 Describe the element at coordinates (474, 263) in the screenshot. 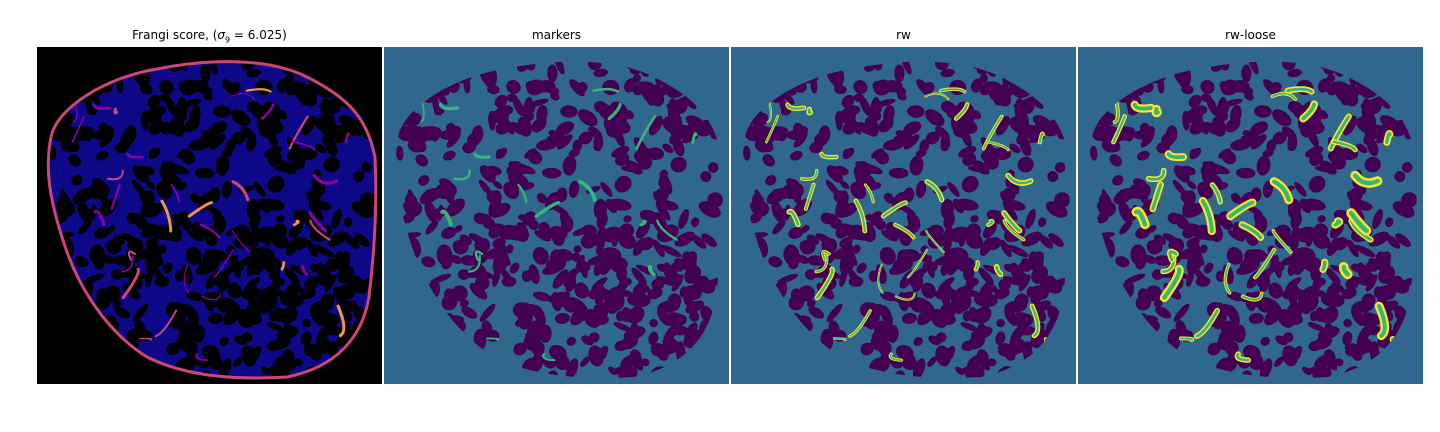

I see `marker-stroke` at that location.